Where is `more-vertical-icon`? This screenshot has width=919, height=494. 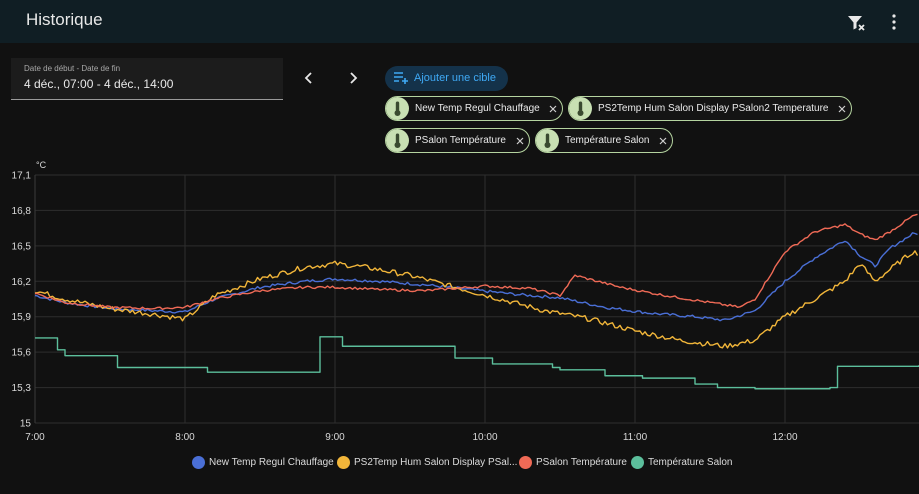
more-vertical-icon is located at coordinates (894, 22).